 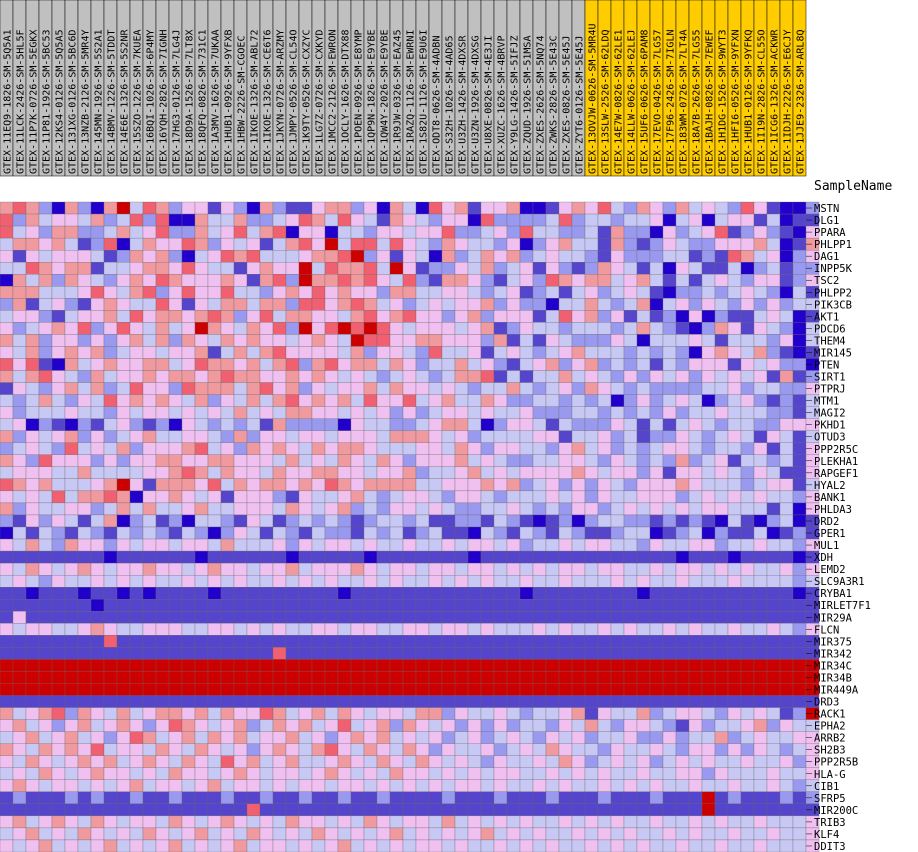 What do you see at coordinates (833, 353) in the screenshot?
I see `gene-label: MIR145` at bounding box center [833, 353].